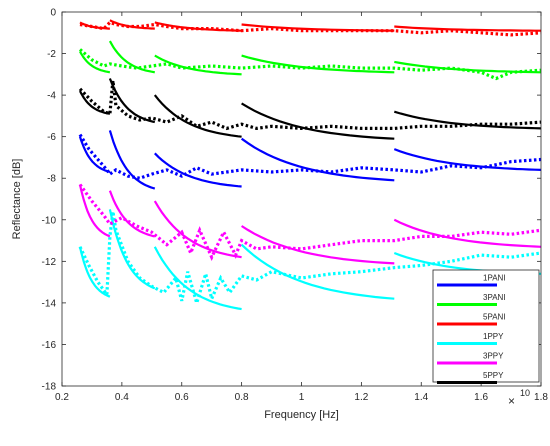 This screenshot has width=550, height=446. I want to click on series-1pani, so click(309, 160).